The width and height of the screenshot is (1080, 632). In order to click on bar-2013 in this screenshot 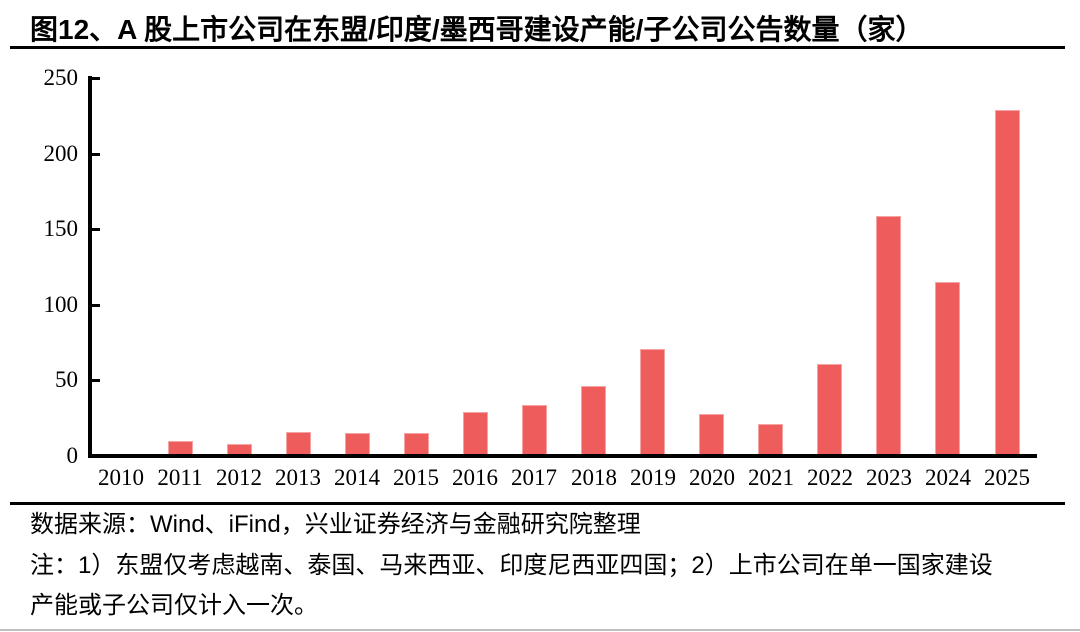, I will do `click(298, 444)`.